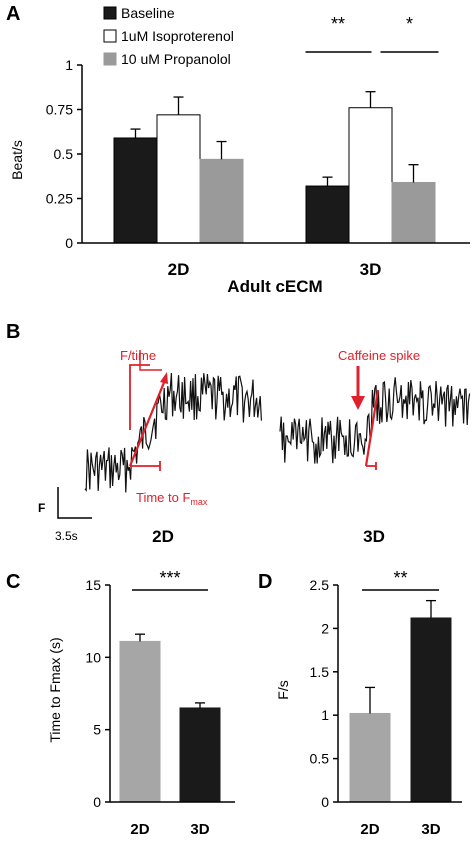 The height and width of the screenshot is (860, 474). I want to click on panel-a-ylabel: Beat/s, so click(17, 160).